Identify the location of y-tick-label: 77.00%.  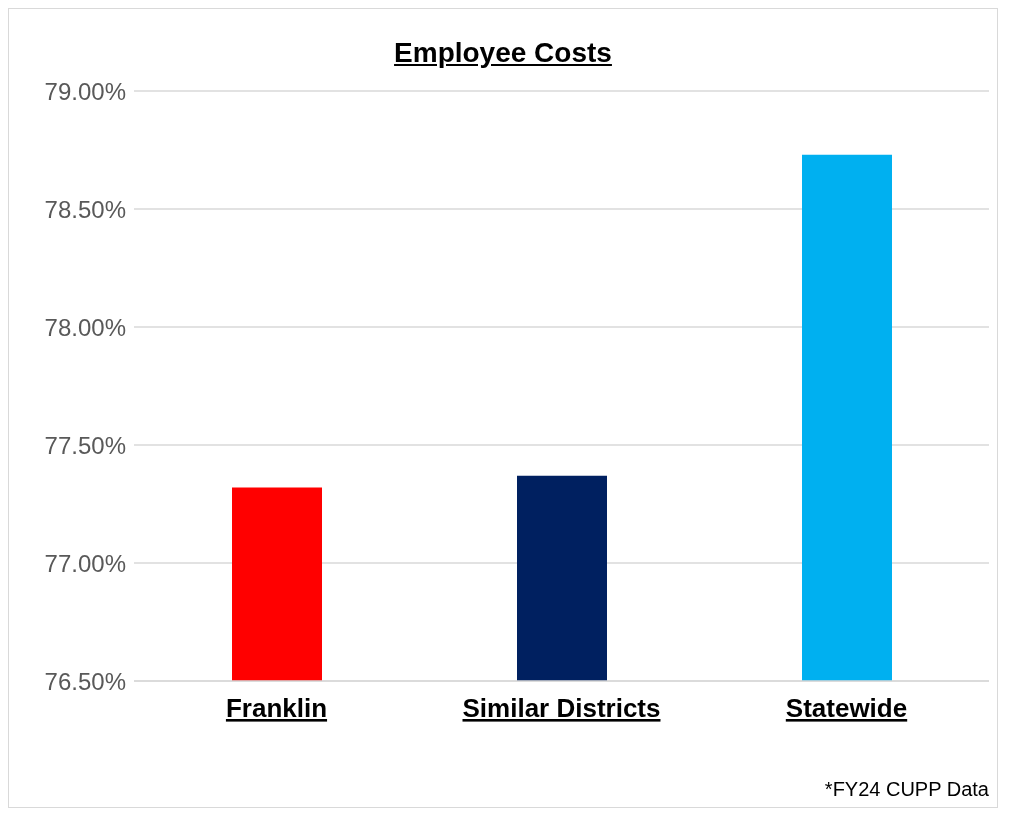
(85, 563).